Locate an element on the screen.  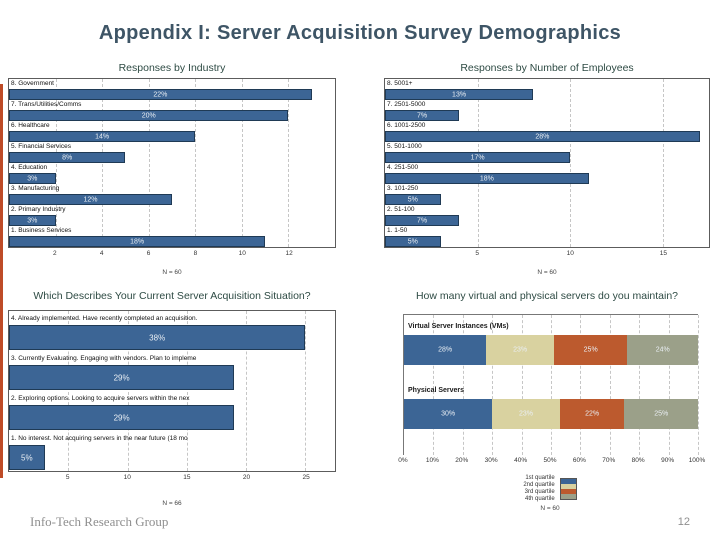
bar-segment: 28% is located at coordinates (445, 350).